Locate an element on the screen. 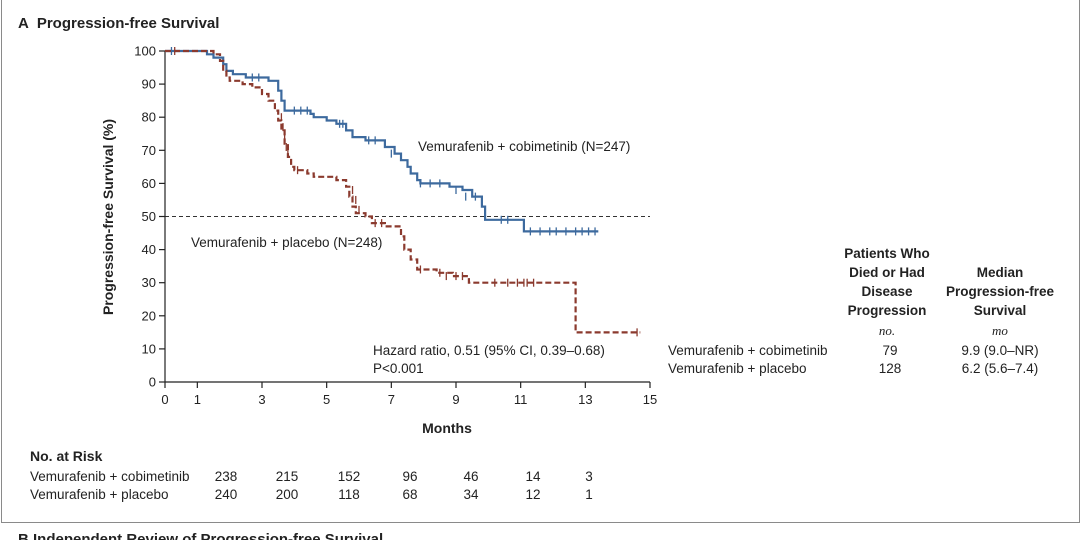 The width and height of the screenshot is (1080, 540). summary-row-median: 6.2 (5.6–7.4) is located at coordinates (1000, 368).